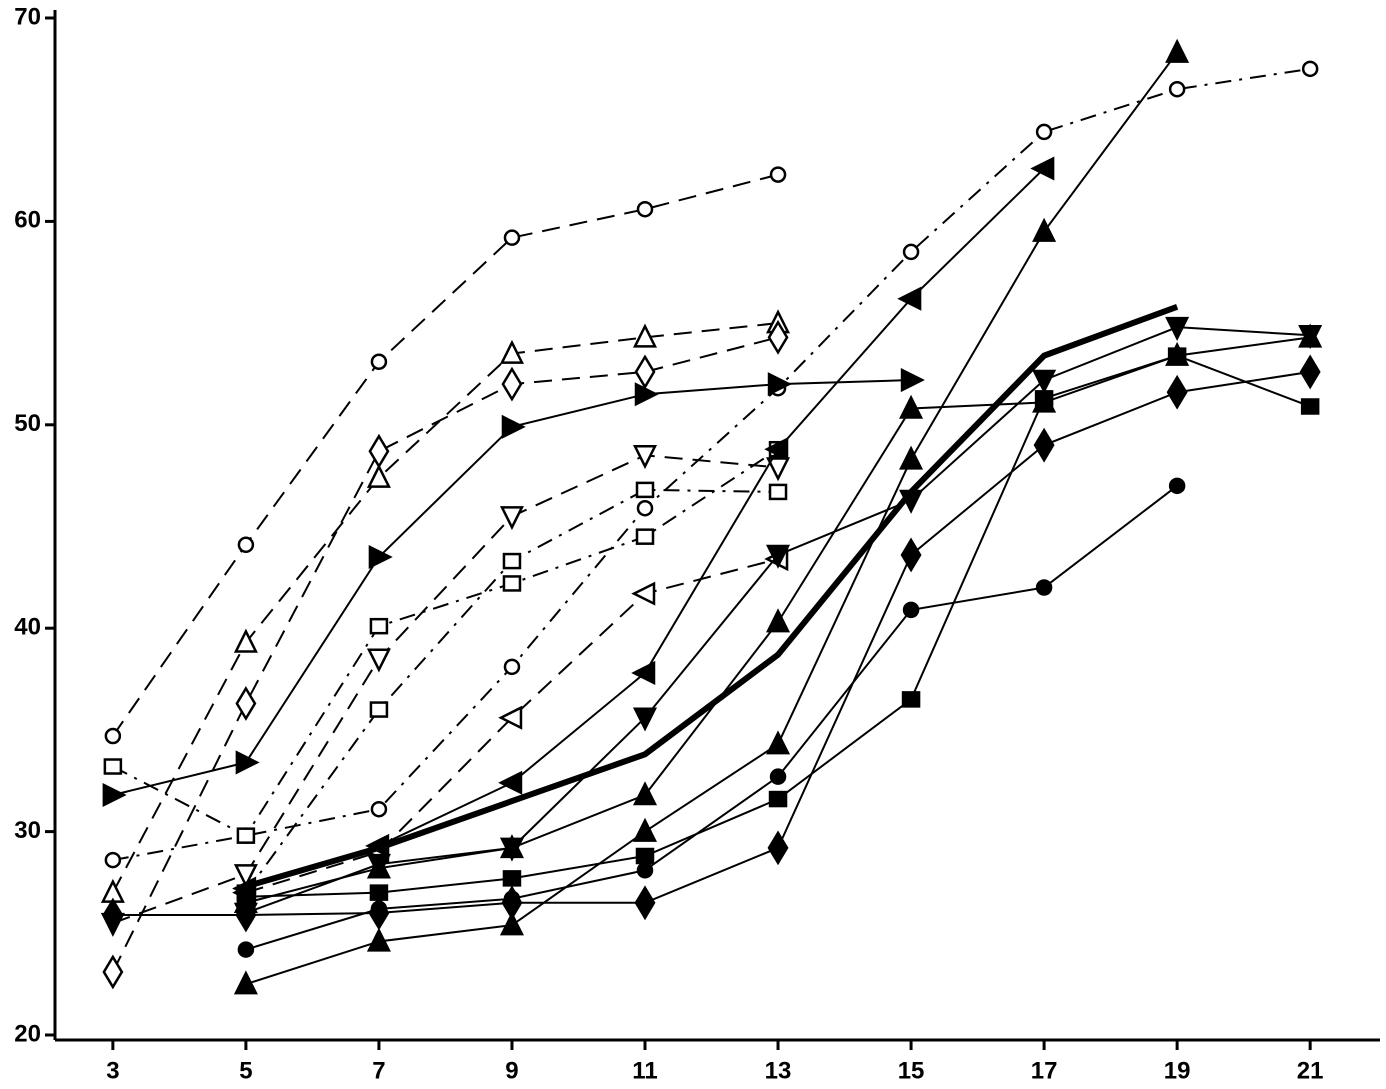 This screenshot has height=1089, width=1386. Describe the element at coordinates (778, 1070) in the screenshot. I see `x-tick-label: 13` at that location.